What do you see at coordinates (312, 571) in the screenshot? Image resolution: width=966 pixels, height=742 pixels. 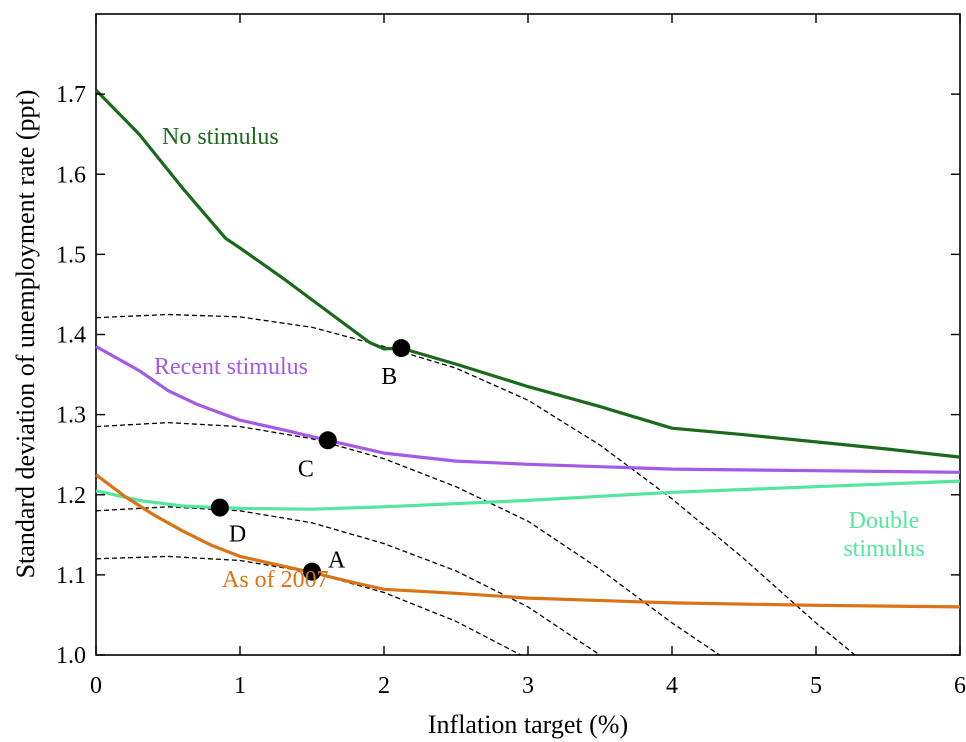 I see `point-a` at bounding box center [312, 571].